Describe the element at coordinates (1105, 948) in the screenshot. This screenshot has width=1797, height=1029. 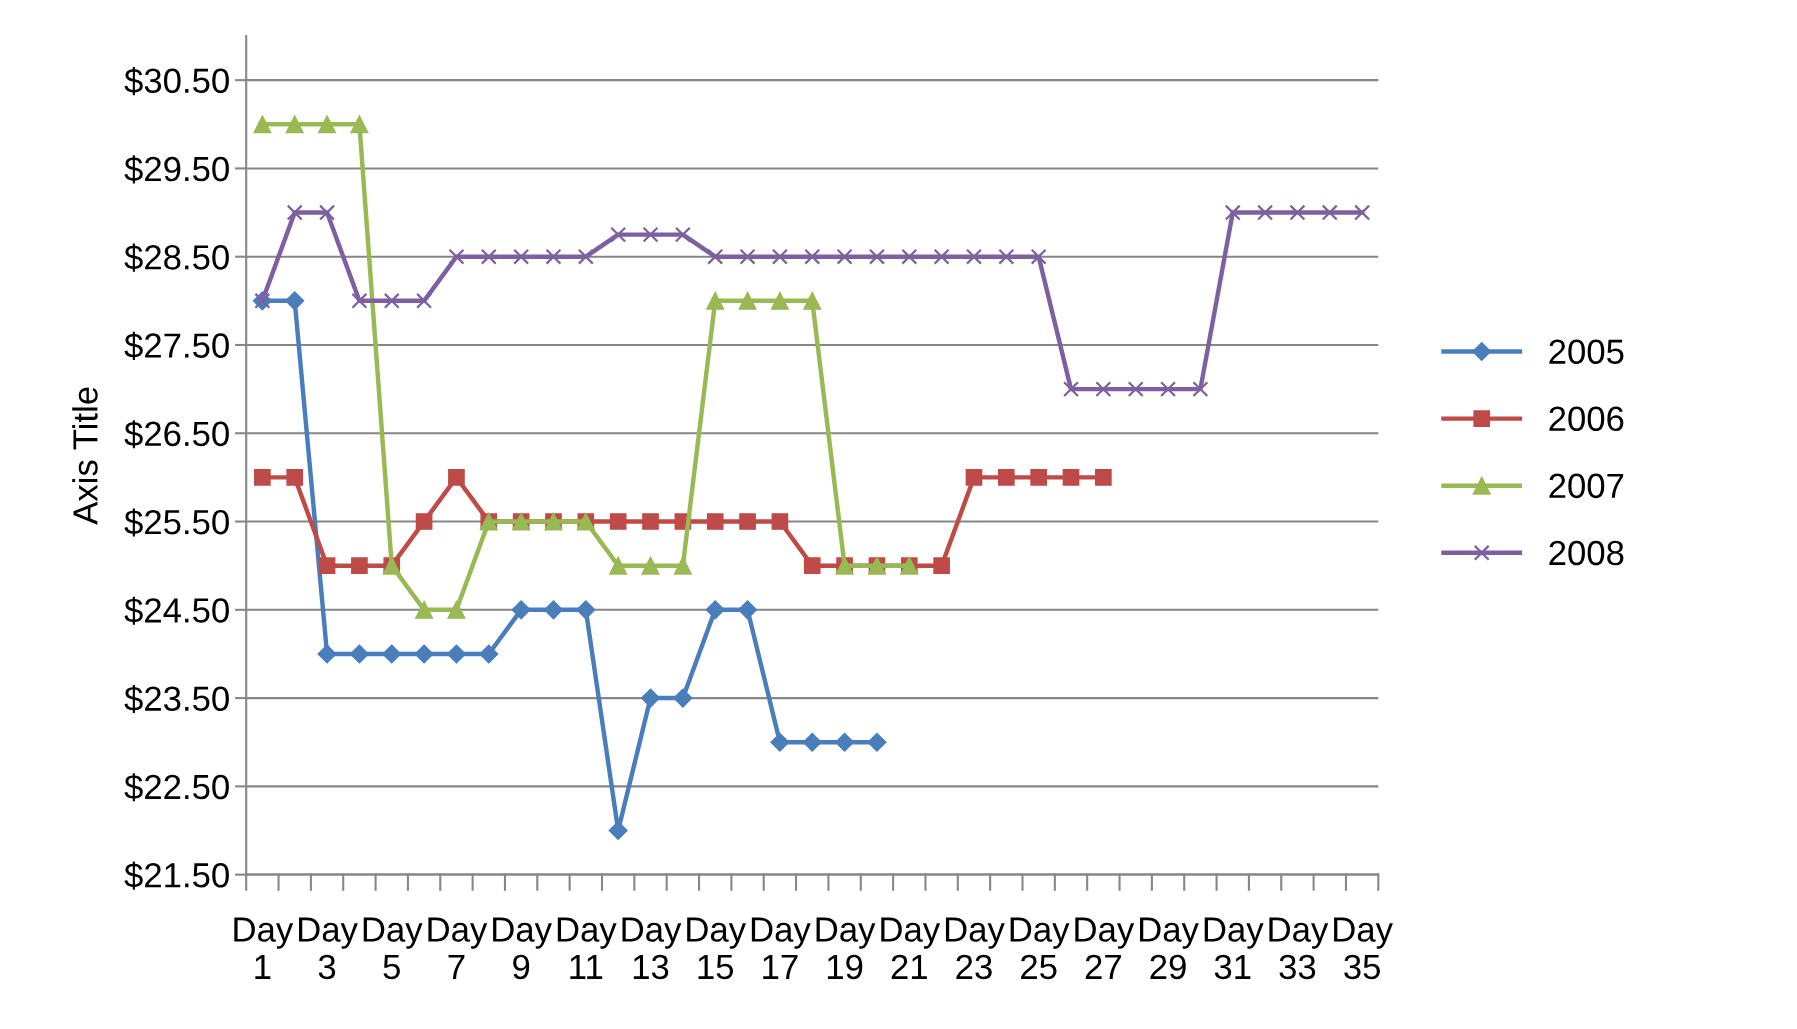
I see `x-tick-label: Day 27` at that location.